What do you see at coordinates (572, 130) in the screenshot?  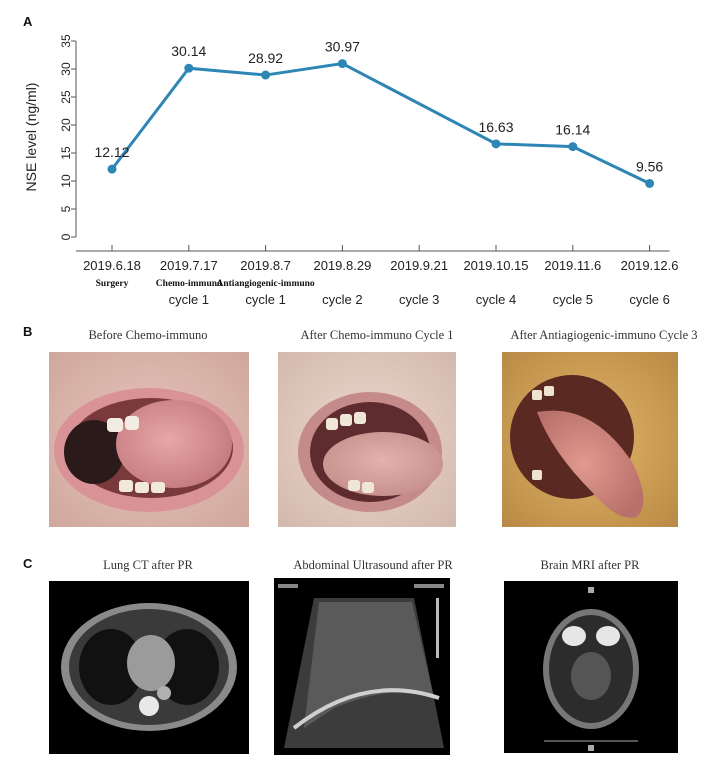 I see `data-label: 16.14` at bounding box center [572, 130].